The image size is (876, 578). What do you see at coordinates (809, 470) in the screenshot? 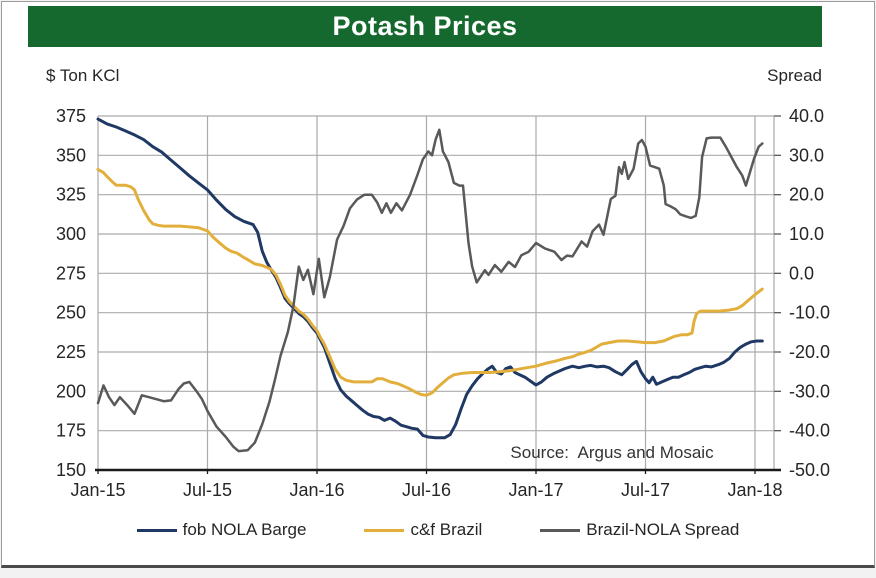
I see `right-axis-tick-label: -50.0` at bounding box center [809, 470].